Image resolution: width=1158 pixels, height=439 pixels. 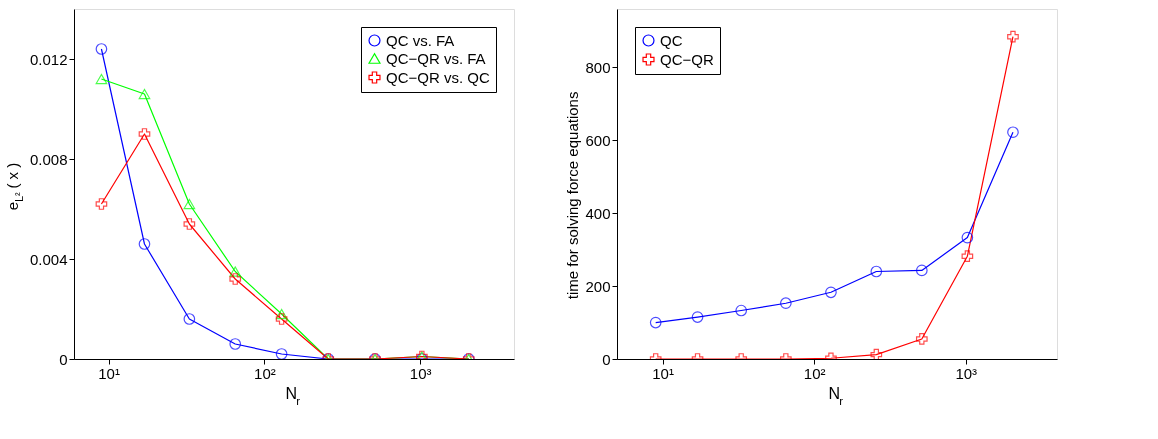 What do you see at coordinates (438, 77) in the screenshot?
I see `legend-label: QC−QR vs. QC` at bounding box center [438, 77].